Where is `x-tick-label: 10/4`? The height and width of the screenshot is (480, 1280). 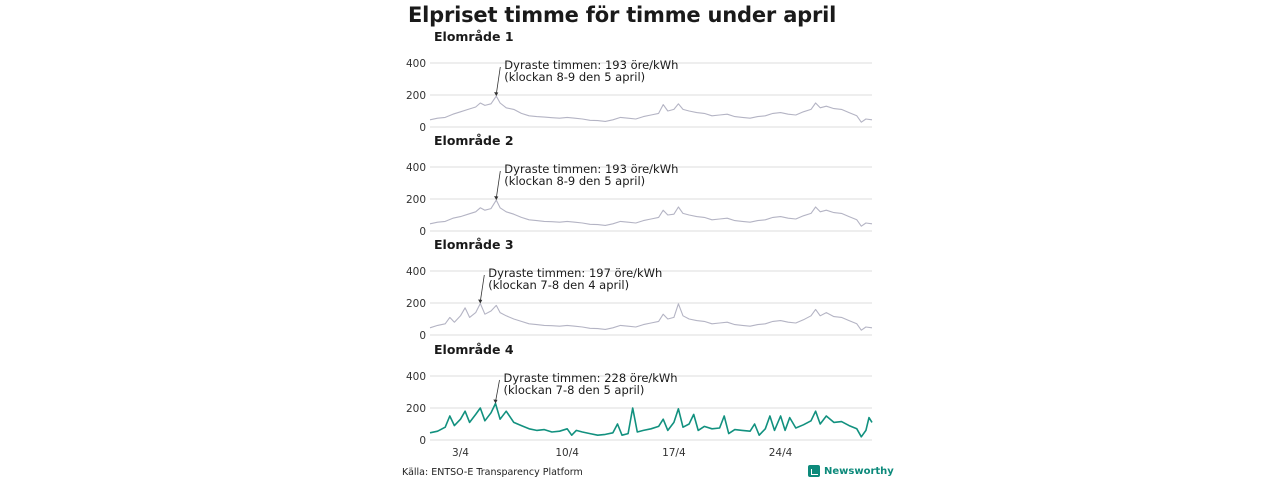 x-tick-label: 10/4 is located at coordinates (567, 453).